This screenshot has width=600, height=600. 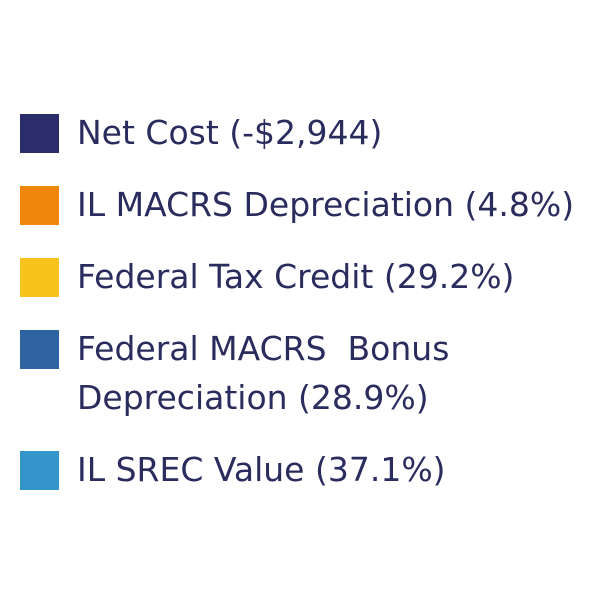 What do you see at coordinates (39, 205) in the screenshot?
I see `legend-swatch-il-macrs-depreciation` at bounding box center [39, 205].